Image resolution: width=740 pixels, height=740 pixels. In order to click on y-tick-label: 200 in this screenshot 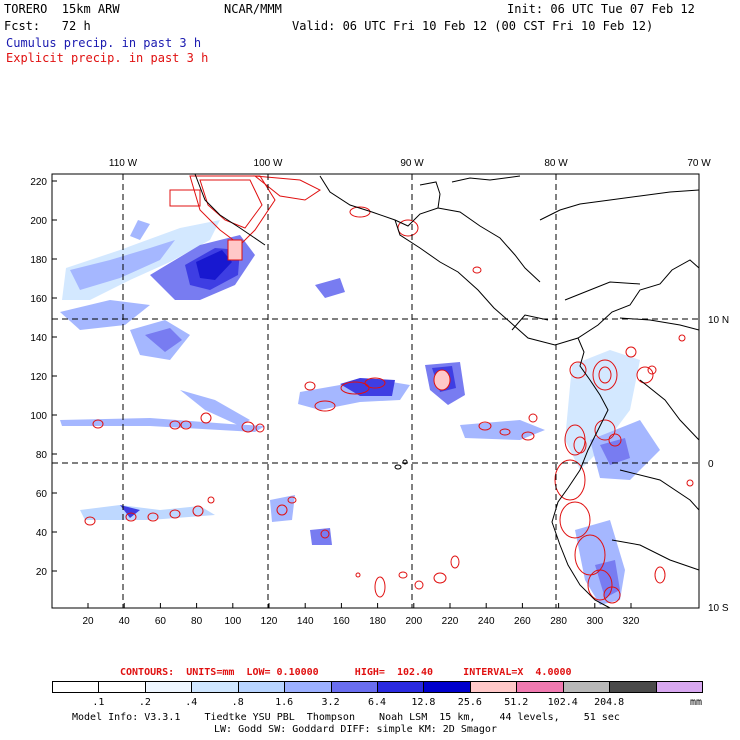, I will do `click(38, 221)`.